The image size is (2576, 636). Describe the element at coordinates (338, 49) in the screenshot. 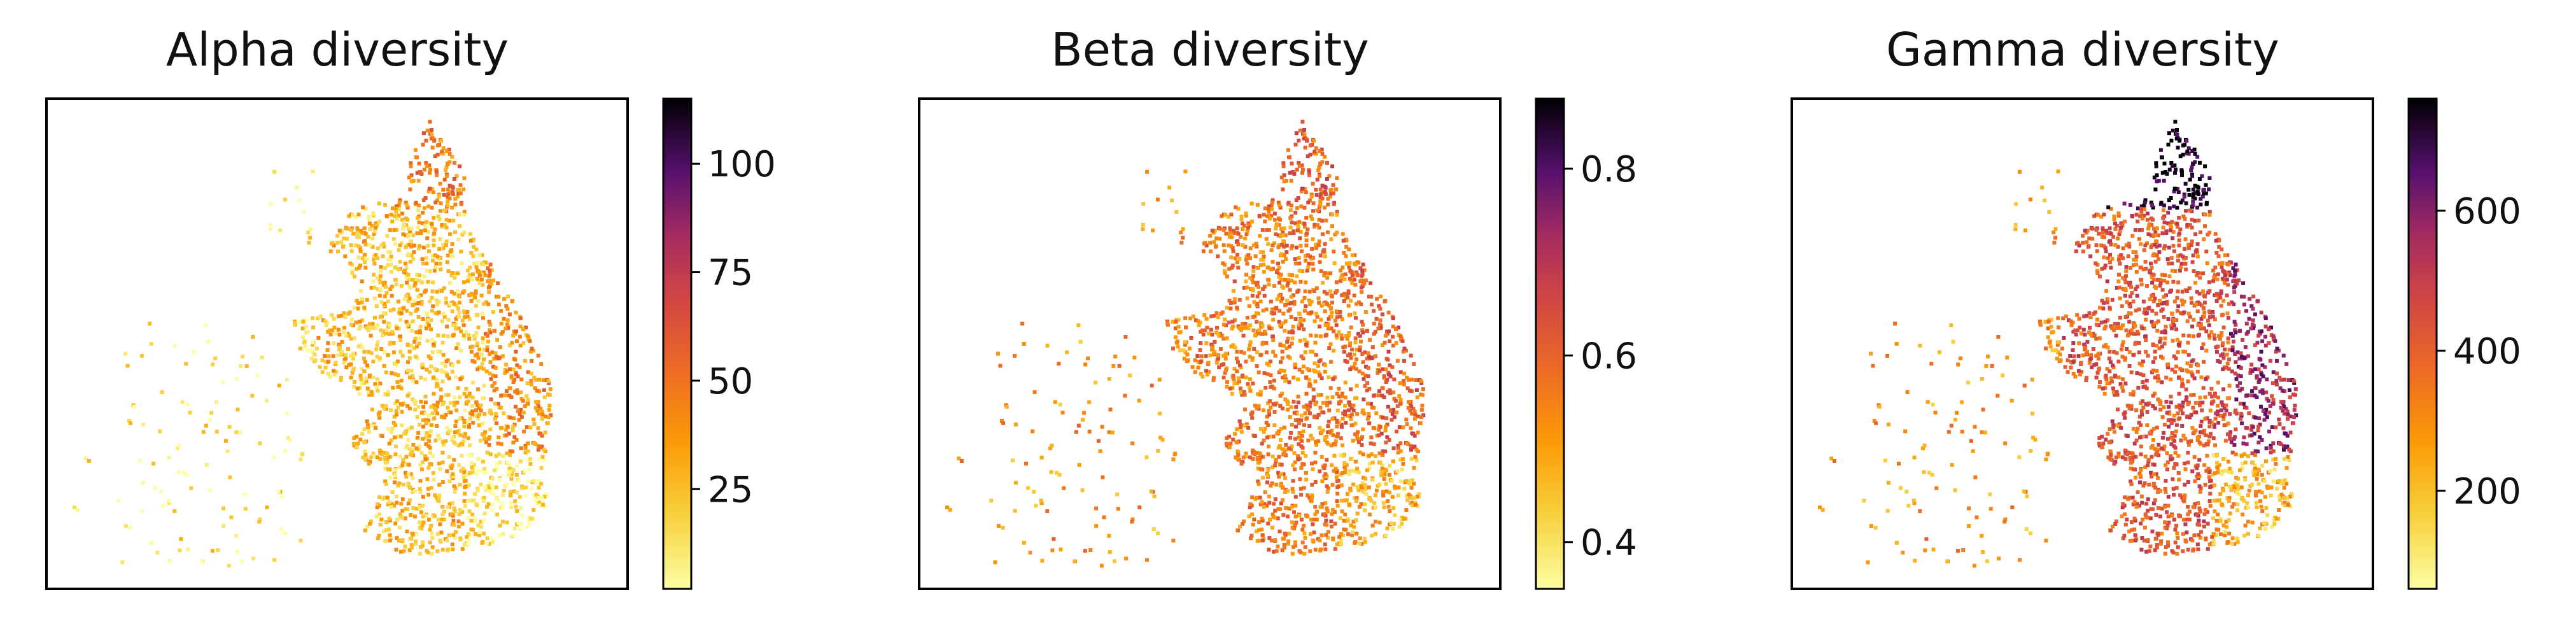

I see `chart-title: Alpha diversity` at that location.